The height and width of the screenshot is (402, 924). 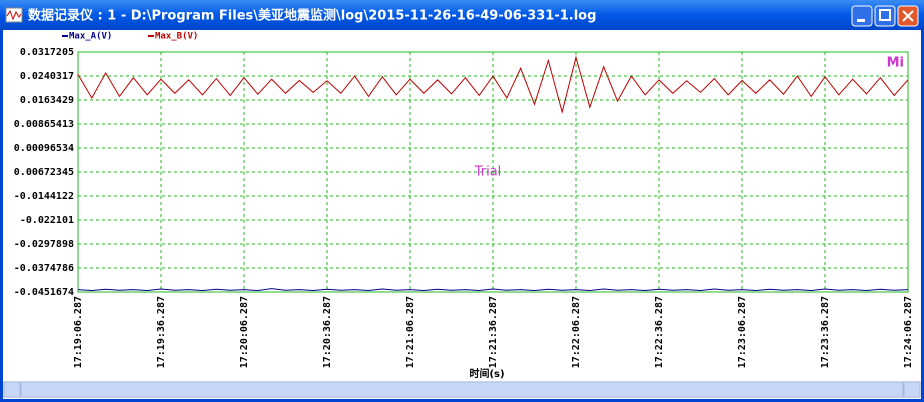 I want to click on x-tick-label: 17:23:06.287, so click(x=742, y=332).